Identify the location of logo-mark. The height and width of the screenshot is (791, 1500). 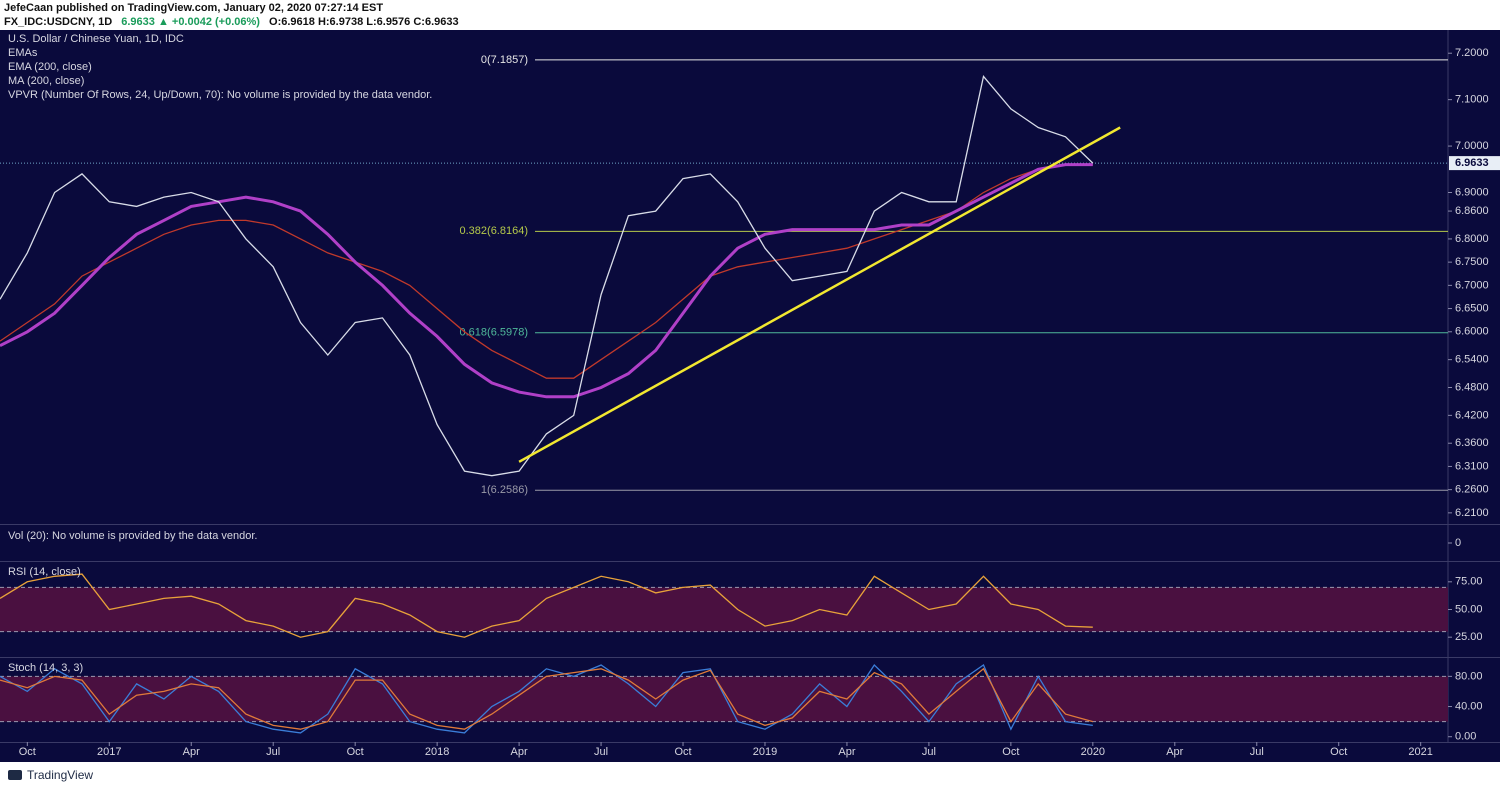
(15, 775).